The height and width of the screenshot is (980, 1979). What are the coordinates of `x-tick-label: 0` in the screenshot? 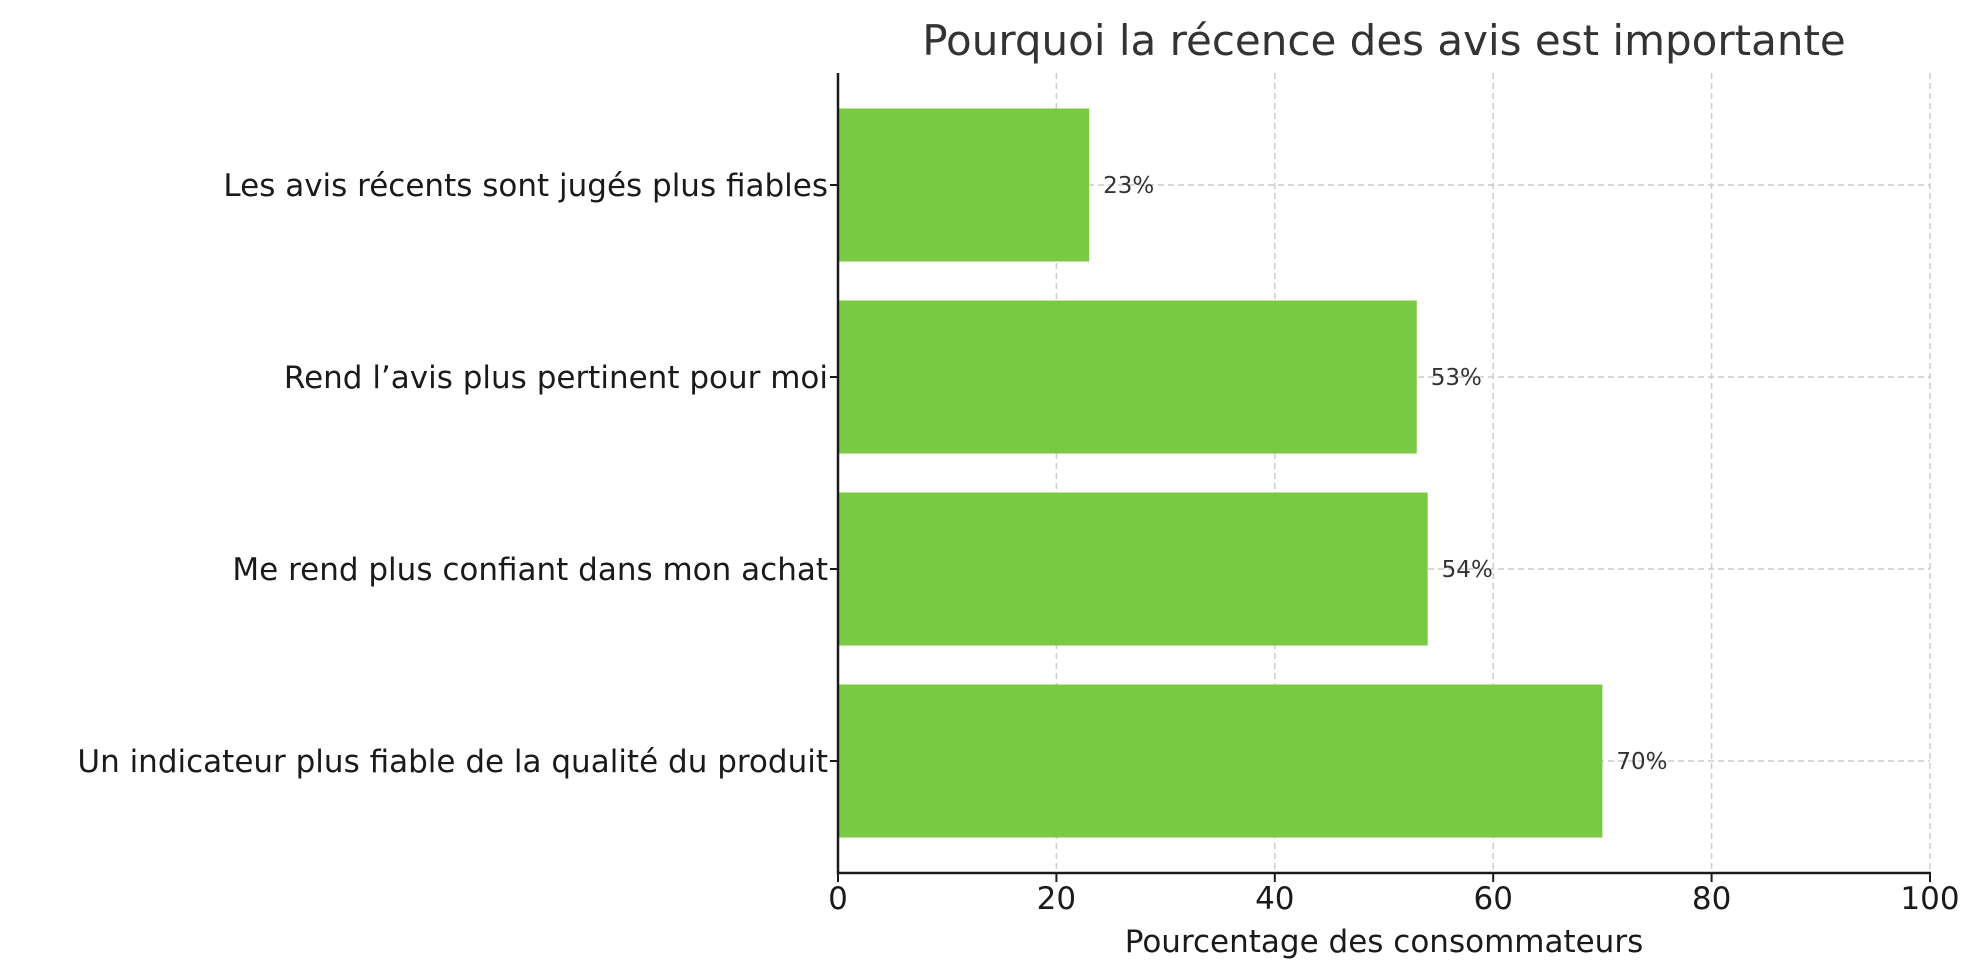 It's located at (838, 899).